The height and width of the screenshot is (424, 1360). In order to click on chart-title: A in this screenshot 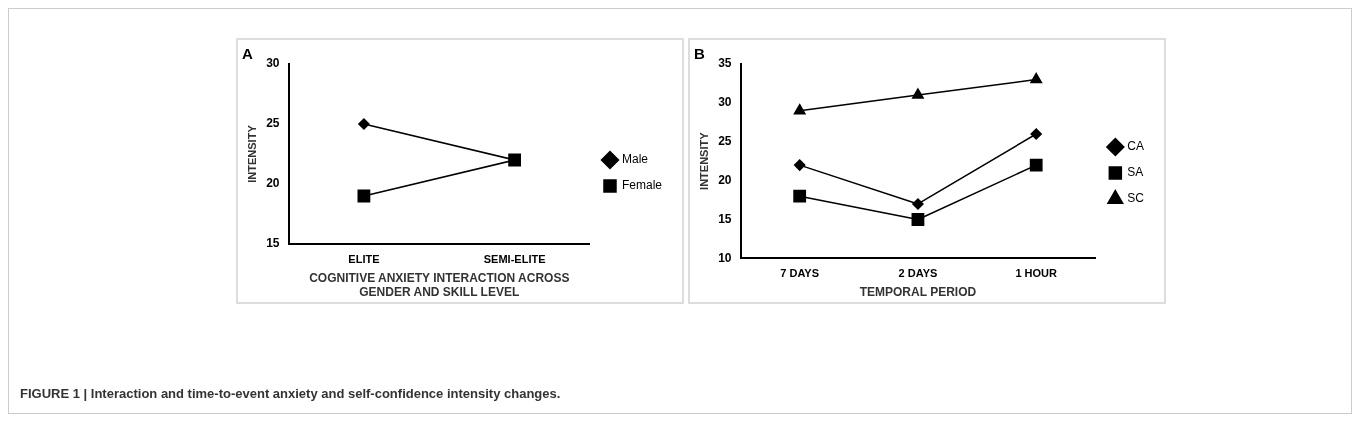, I will do `click(247, 54)`.